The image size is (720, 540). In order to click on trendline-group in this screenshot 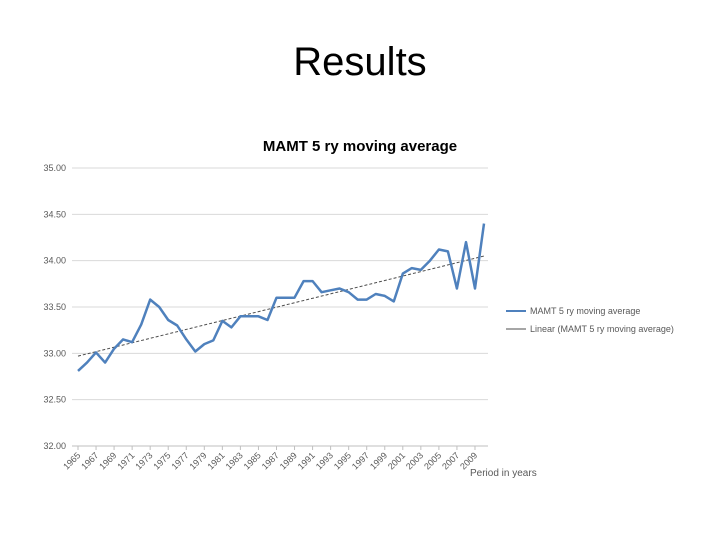, I will do `click(281, 306)`.